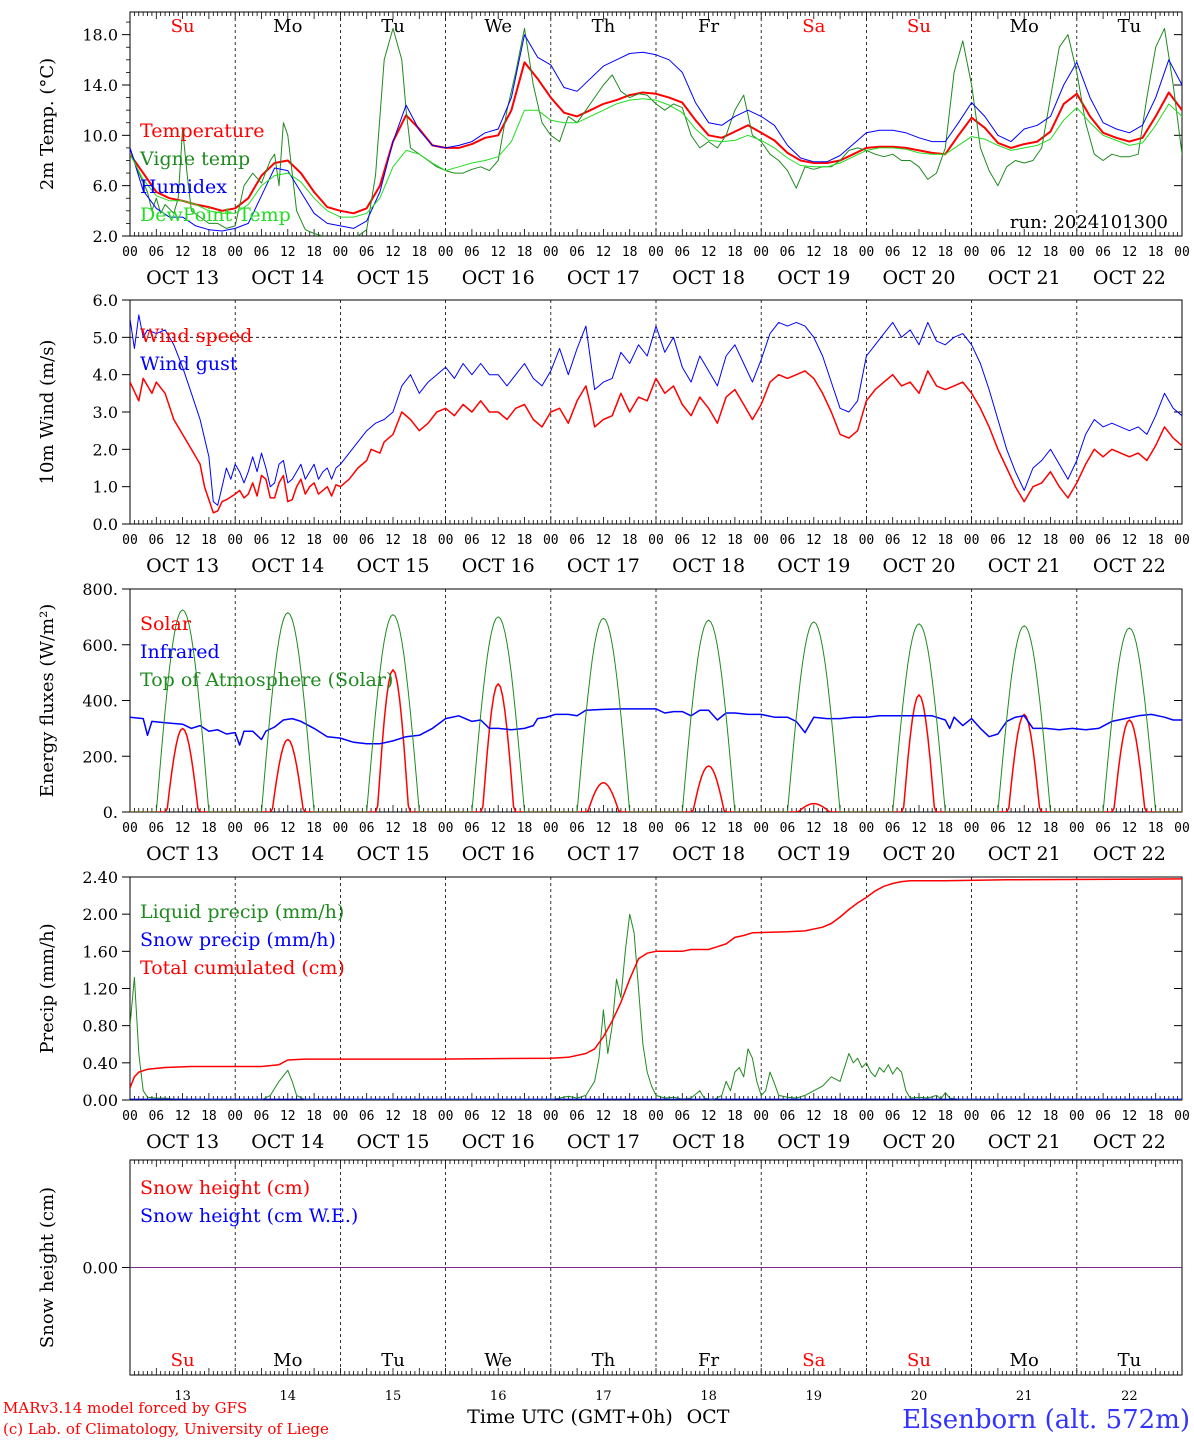 This screenshot has height=1440, width=1194. What do you see at coordinates (105, 186) in the screenshot?
I see `y-tick-label: 6.0` at bounding box center [105, 186].